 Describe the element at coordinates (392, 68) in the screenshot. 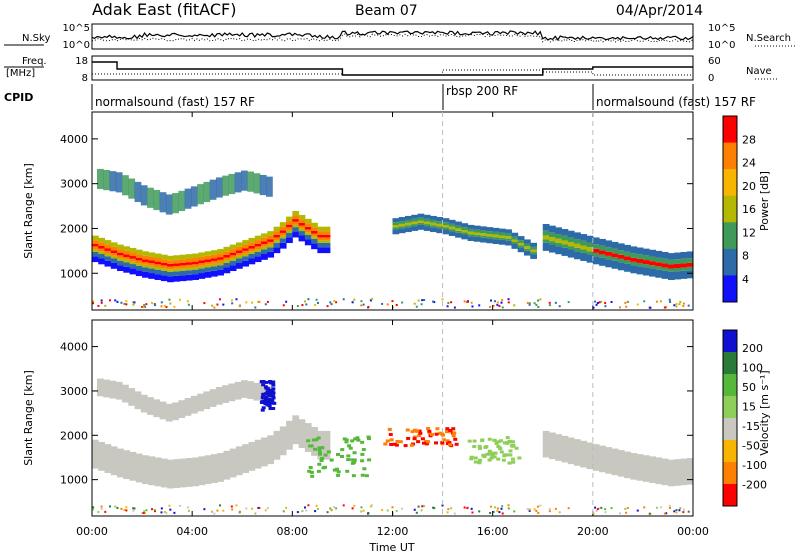

I see `freq-series` at that location.